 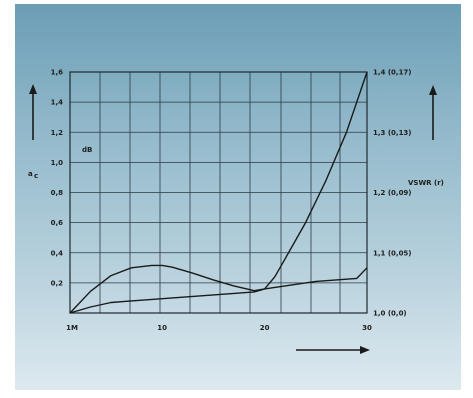 I want to click on left-axis-tick-label: 1,4, so click(x=57, y=103).